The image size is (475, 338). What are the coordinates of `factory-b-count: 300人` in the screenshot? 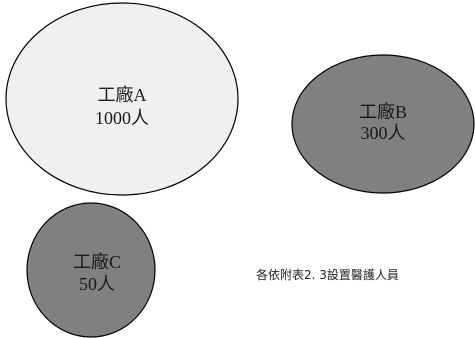 It's located at (383, 133).